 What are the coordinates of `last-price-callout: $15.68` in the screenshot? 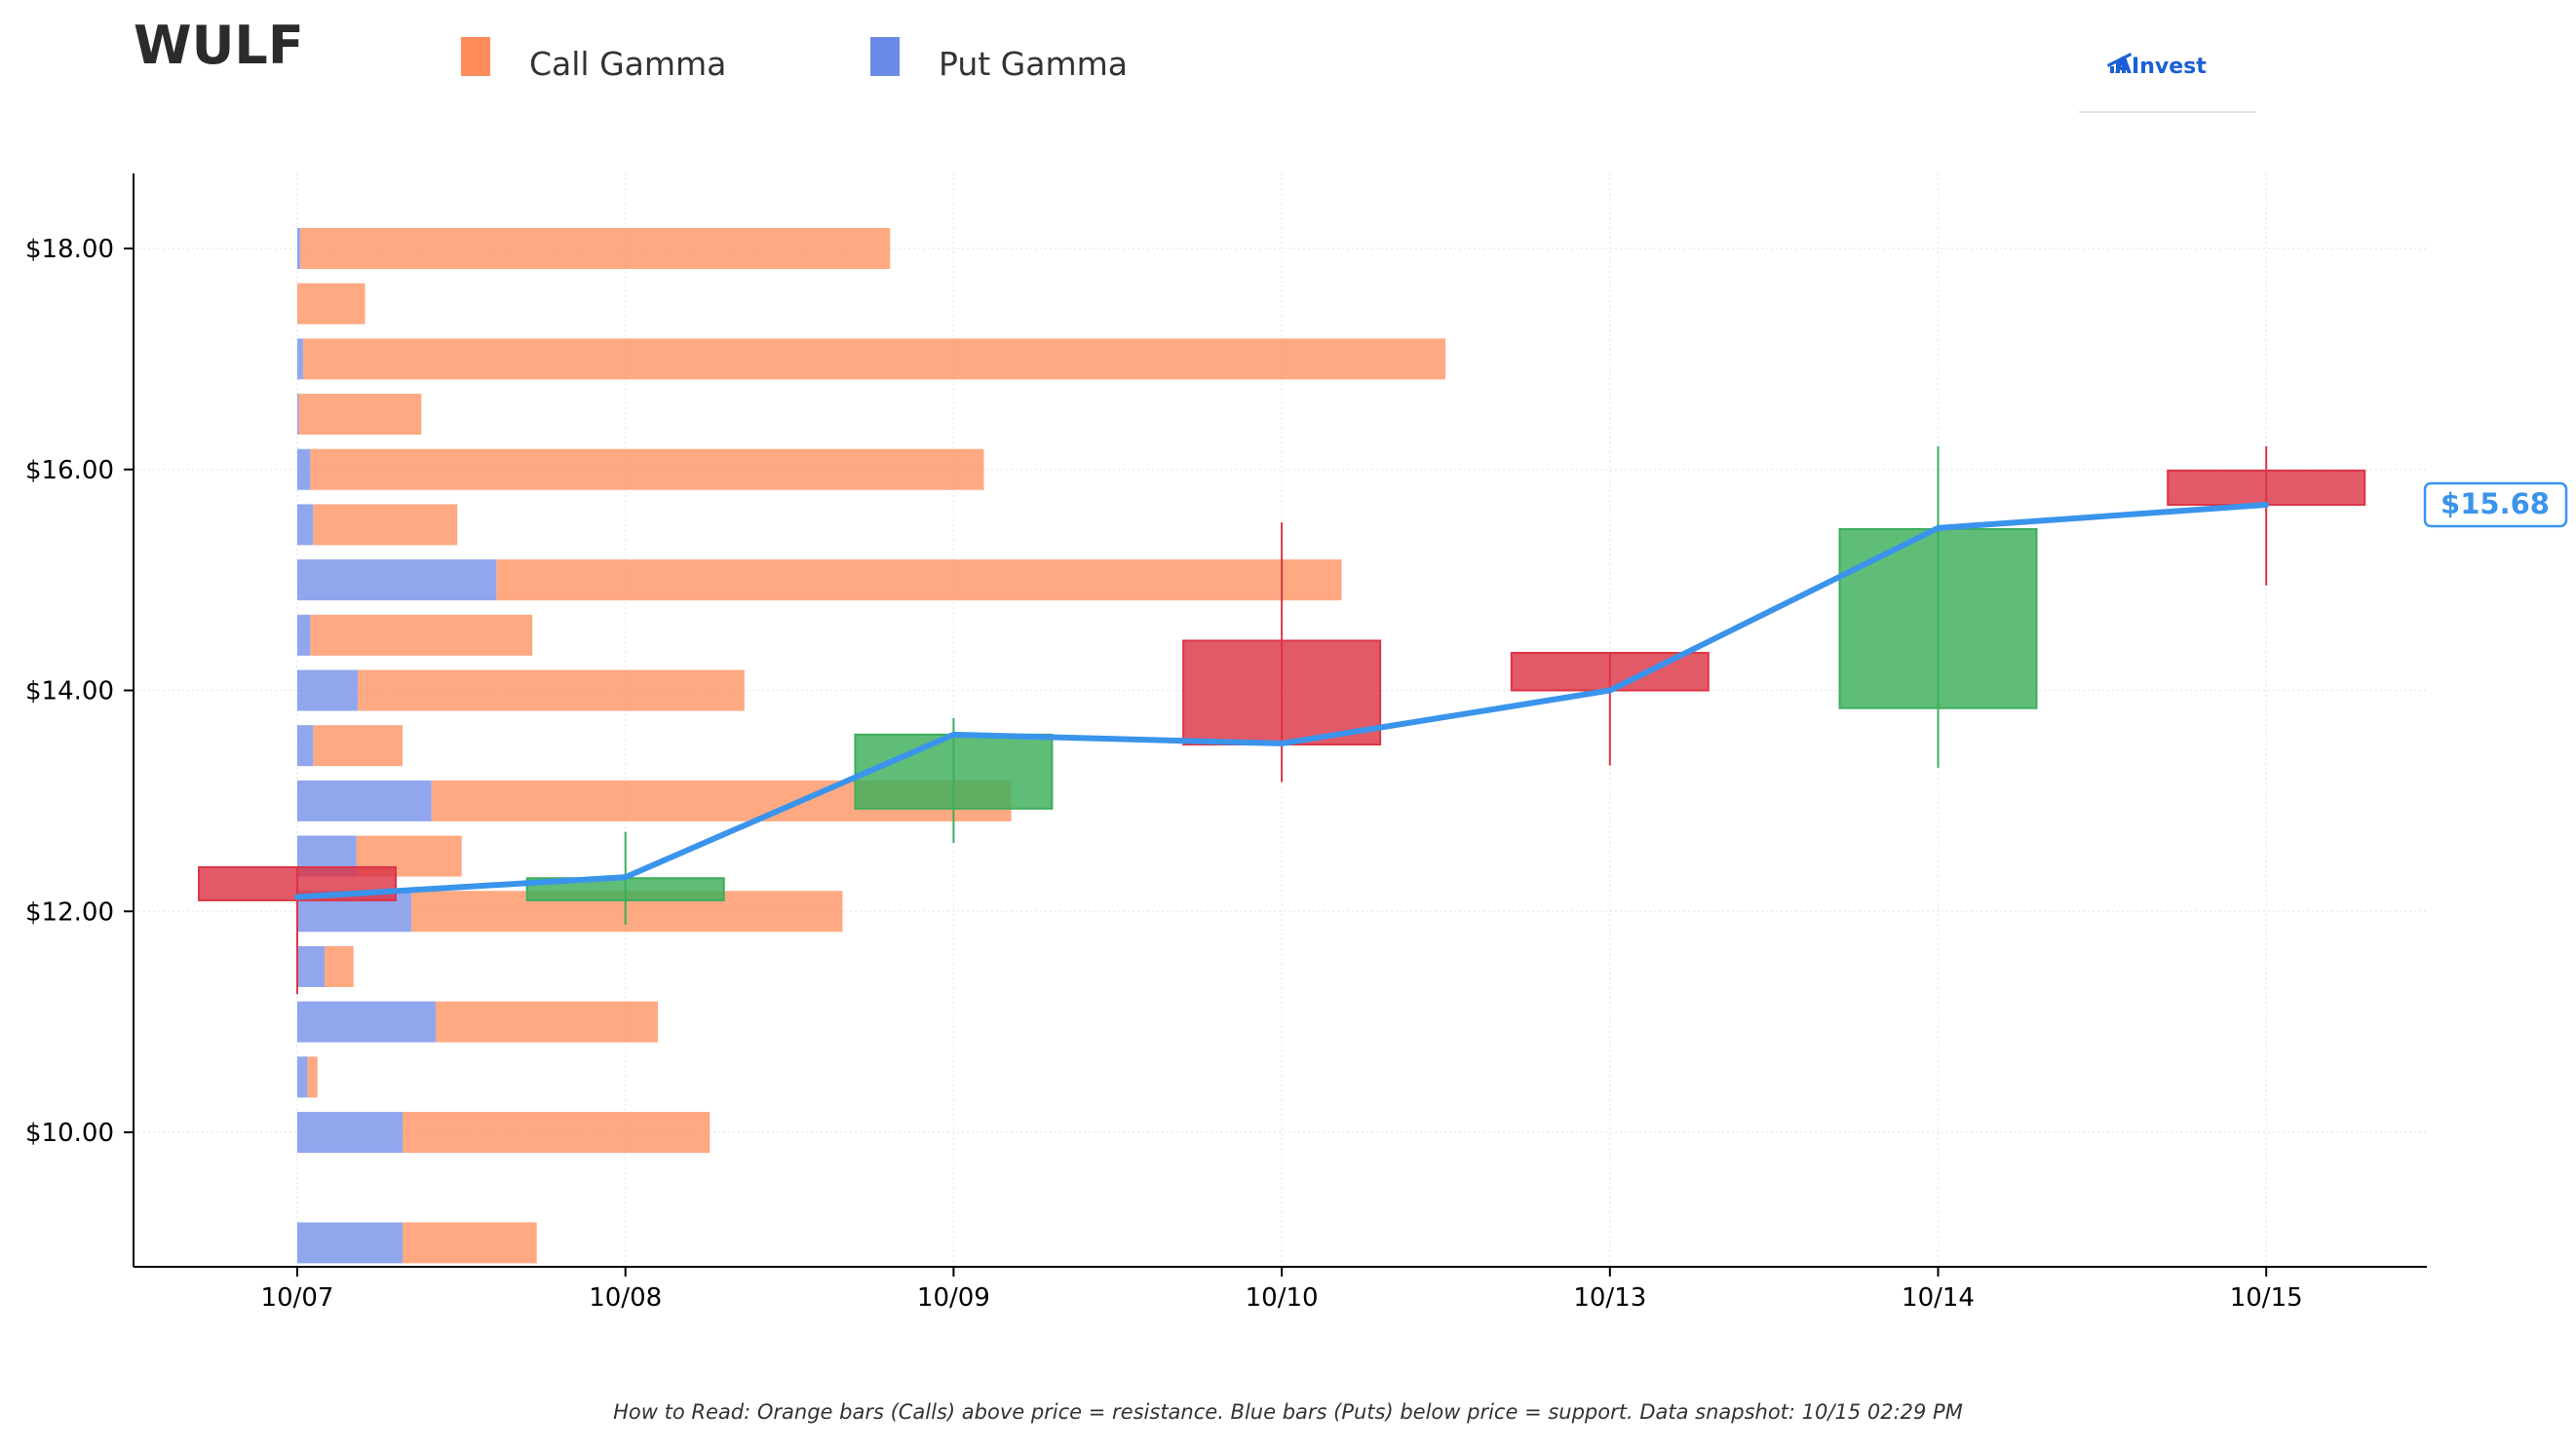 It's located at (2495, 504).